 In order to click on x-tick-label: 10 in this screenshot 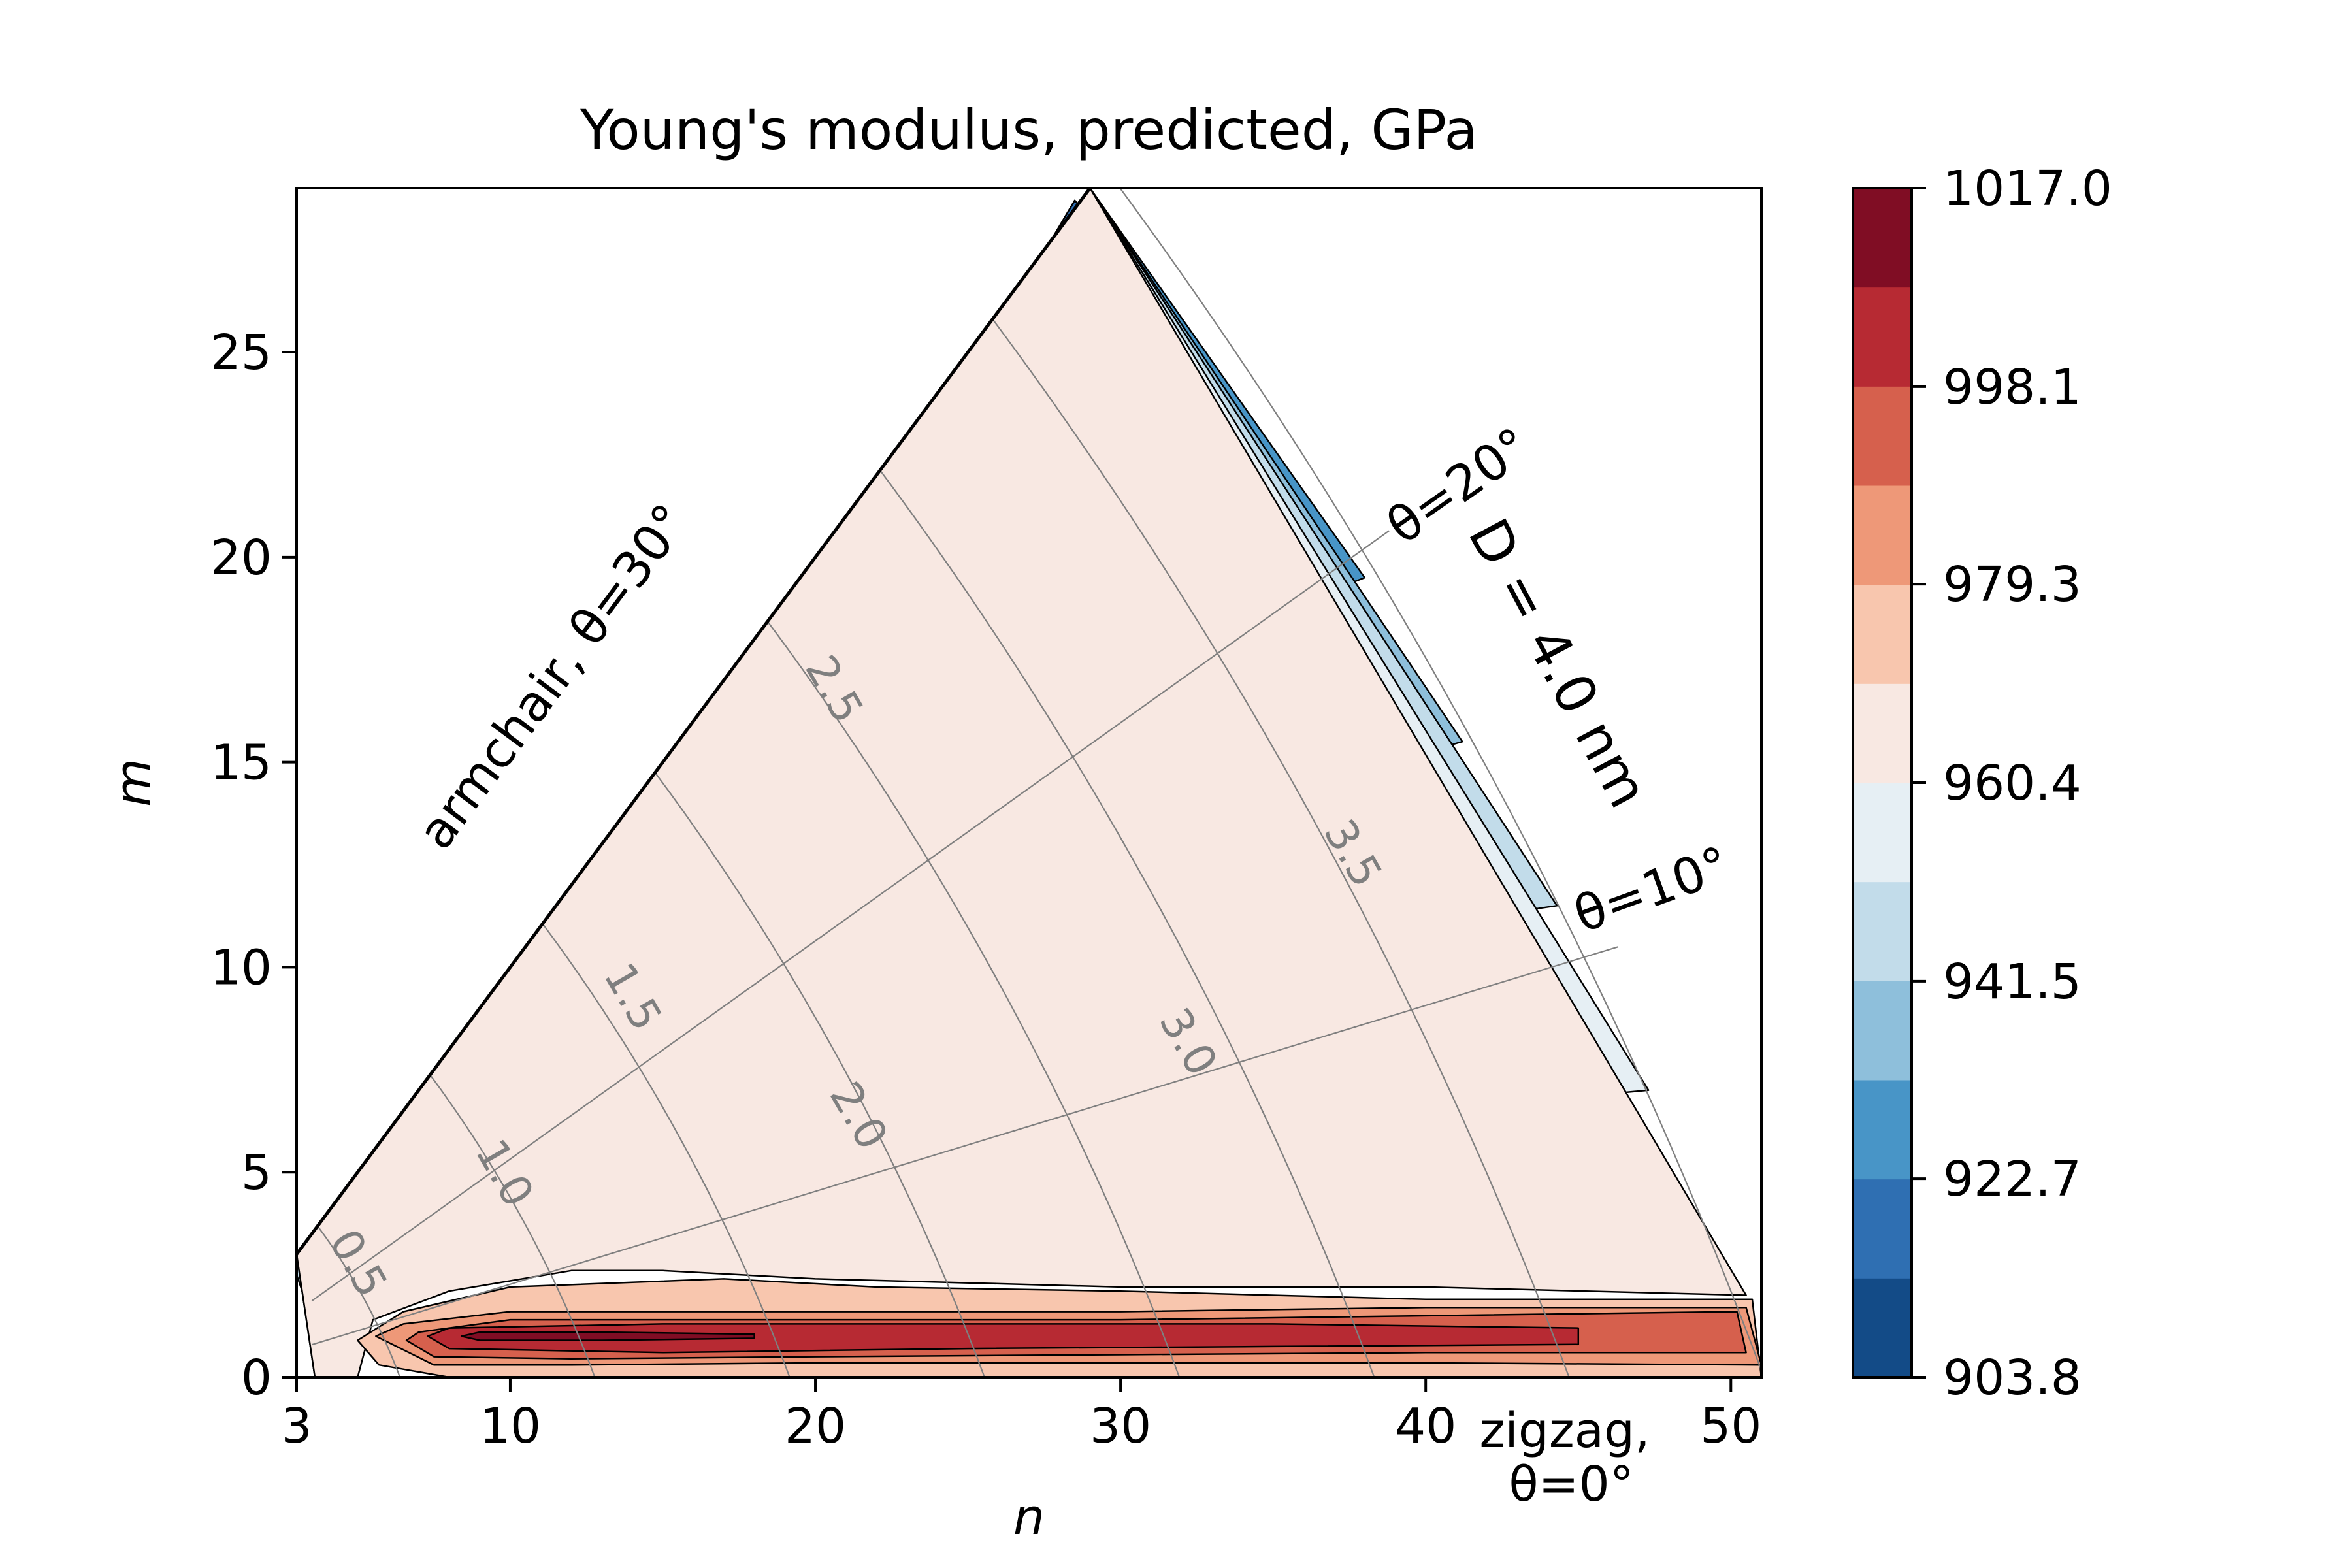, I will do `click(510, 1426)`.